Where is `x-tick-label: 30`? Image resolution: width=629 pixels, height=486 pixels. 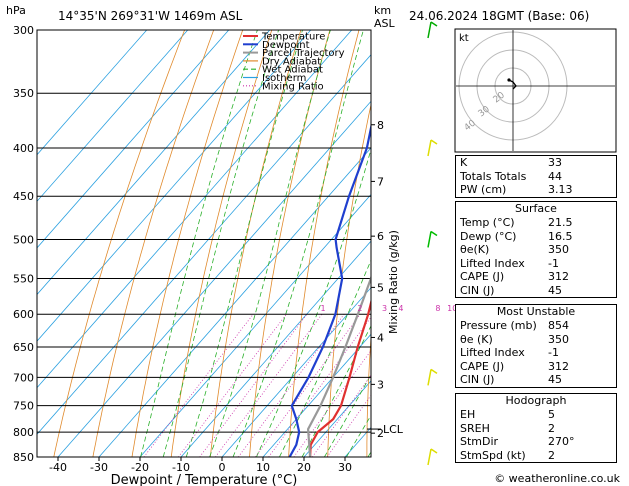
x-tick-label: 30 is located at coordinates (345, 467).